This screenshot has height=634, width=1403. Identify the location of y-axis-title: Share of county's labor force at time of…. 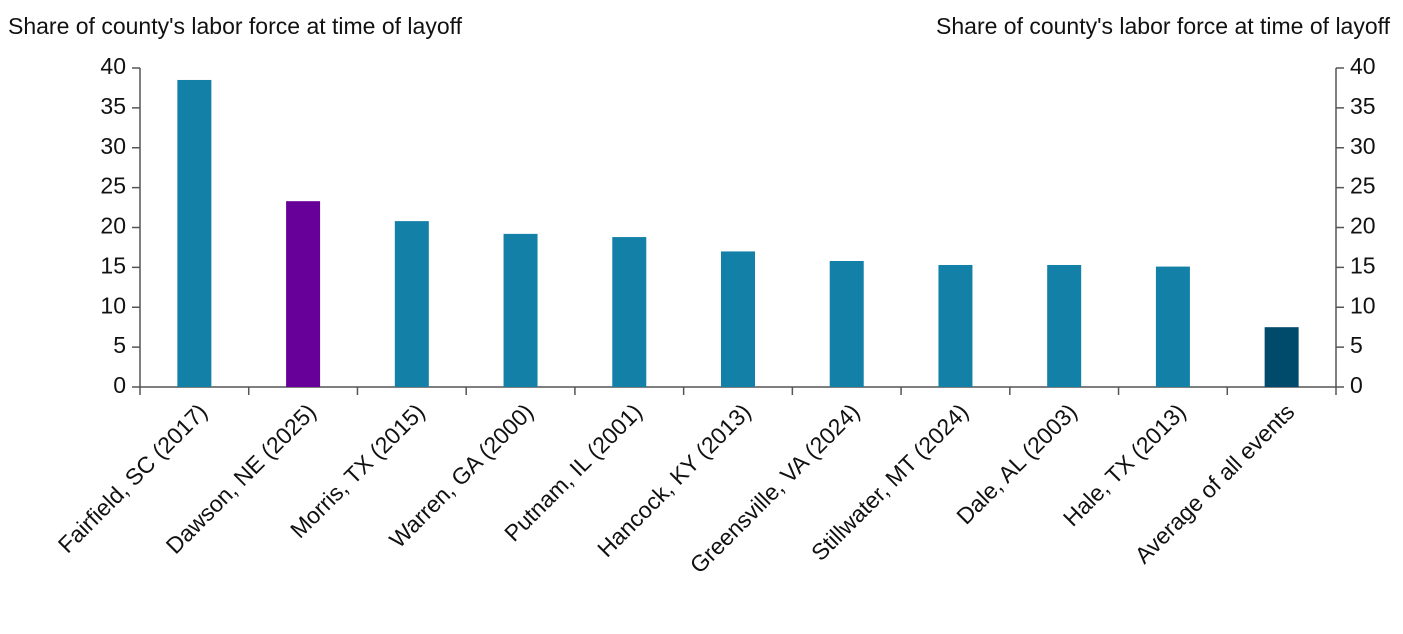
(235, 26).